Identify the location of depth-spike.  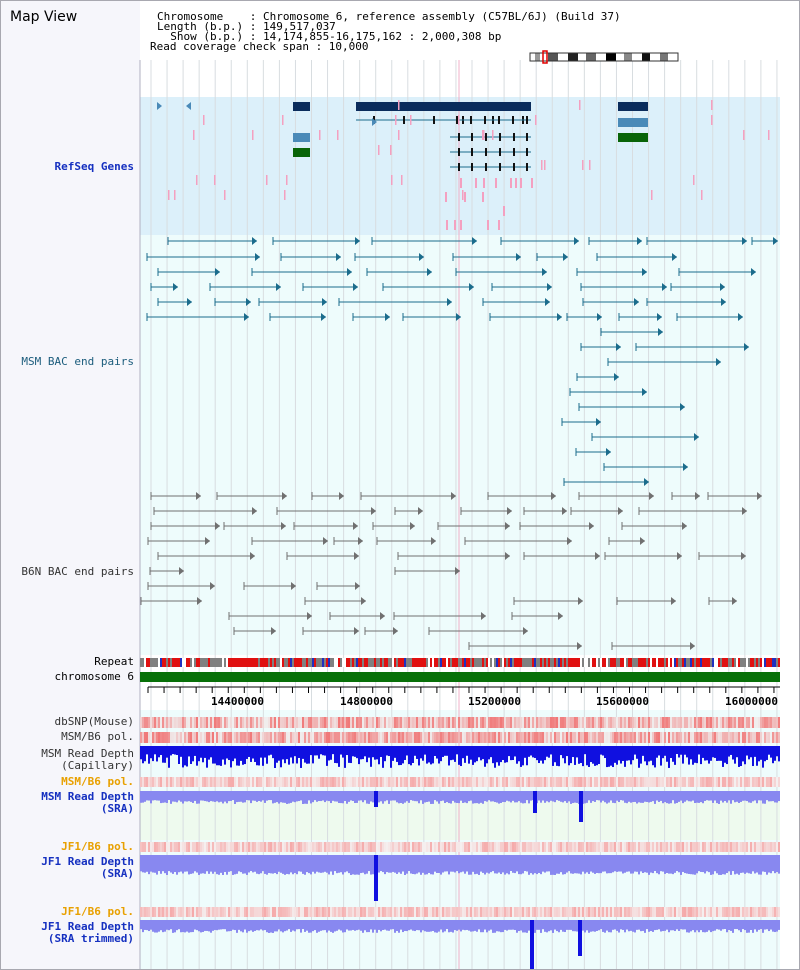
(376, 878).